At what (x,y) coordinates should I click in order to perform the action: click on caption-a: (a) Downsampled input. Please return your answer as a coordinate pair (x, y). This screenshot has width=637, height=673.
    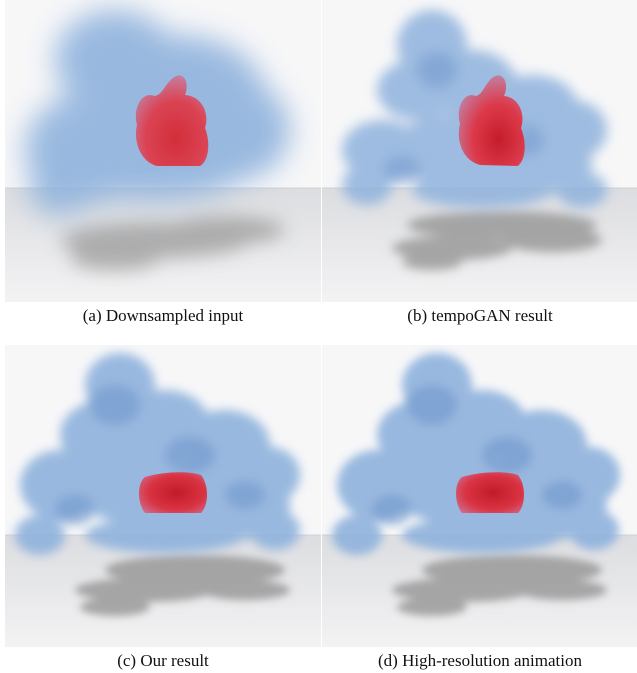
    Looking at the image, I should click on (163, 315).